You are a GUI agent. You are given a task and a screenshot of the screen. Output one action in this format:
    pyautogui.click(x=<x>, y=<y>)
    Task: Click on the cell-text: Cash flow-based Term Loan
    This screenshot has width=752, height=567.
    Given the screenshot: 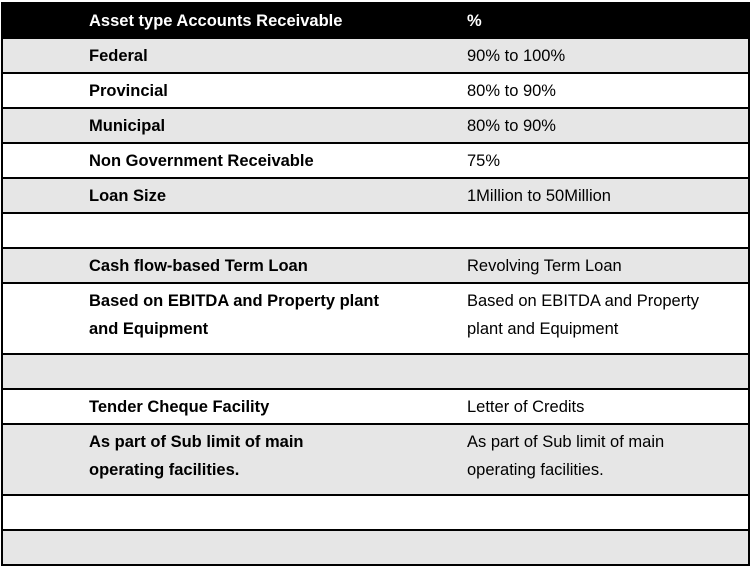 What is the action you would take?
    pyautogui.click(x=198, y=266)
    